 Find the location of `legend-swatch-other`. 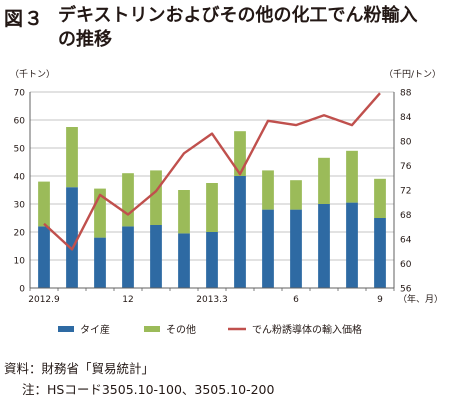

legend-swatch-other is located at coordinates (152, 329).